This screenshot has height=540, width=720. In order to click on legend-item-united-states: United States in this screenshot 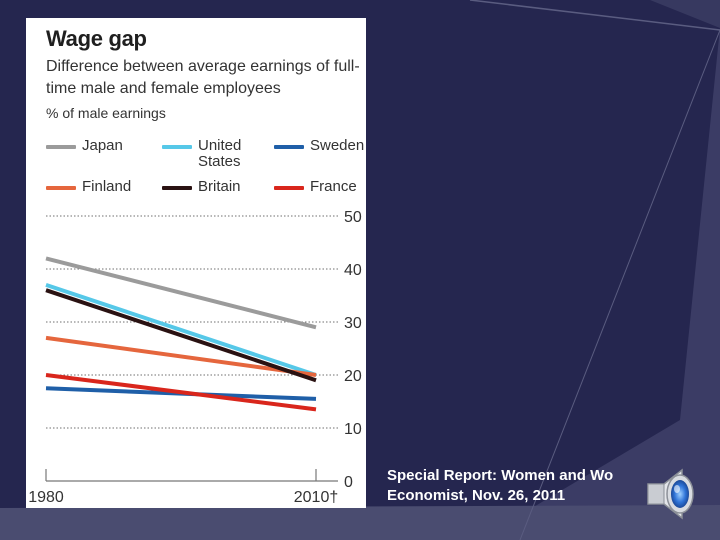, I will do `click(201, 154)`.